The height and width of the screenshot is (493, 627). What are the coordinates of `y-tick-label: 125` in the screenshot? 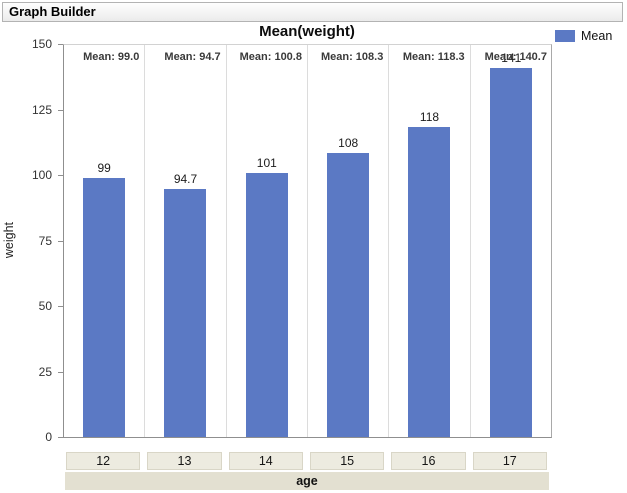 It's located at (41, 109).